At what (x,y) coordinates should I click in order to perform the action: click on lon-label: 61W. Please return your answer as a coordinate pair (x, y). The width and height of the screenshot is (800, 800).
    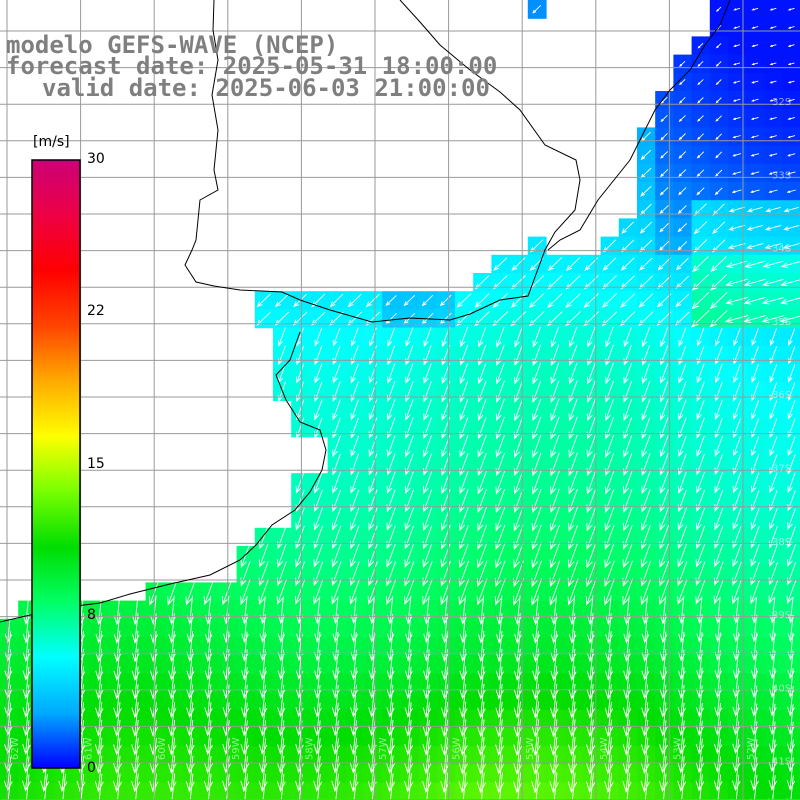
    Looking at the image, I should click on (89, 748).